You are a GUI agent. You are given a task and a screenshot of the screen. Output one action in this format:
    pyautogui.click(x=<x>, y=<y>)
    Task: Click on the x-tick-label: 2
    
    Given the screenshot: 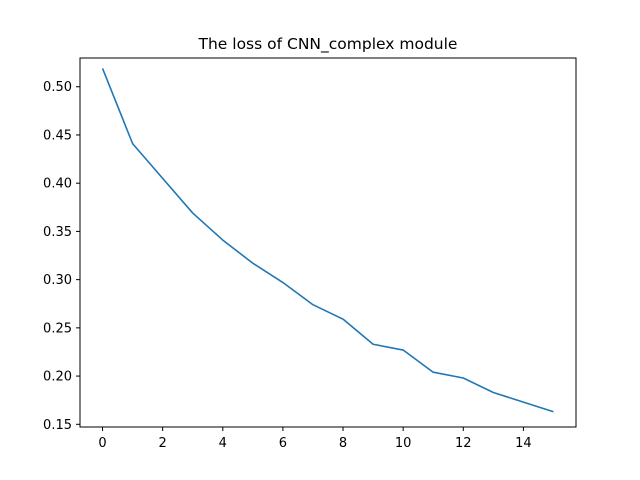 What is the action you would take?
    pyautogui.click(x=163, y=443)
    